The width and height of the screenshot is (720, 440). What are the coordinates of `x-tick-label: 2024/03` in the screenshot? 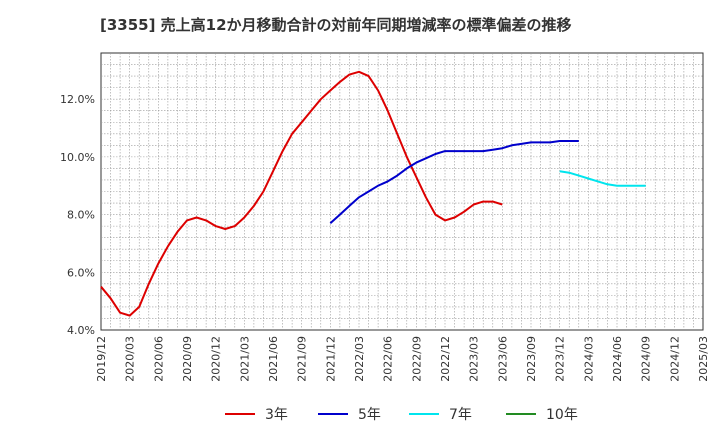 It's located at (588, 359).